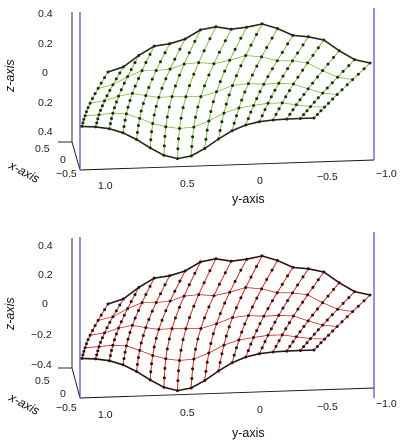 This screenshot has width=415, height=442. Describe the element at coordinates (247, 409) in the screenshot. I see `y-ticks-bottom: 1.0 0.5 0 −0.5 −1.0` at that location.